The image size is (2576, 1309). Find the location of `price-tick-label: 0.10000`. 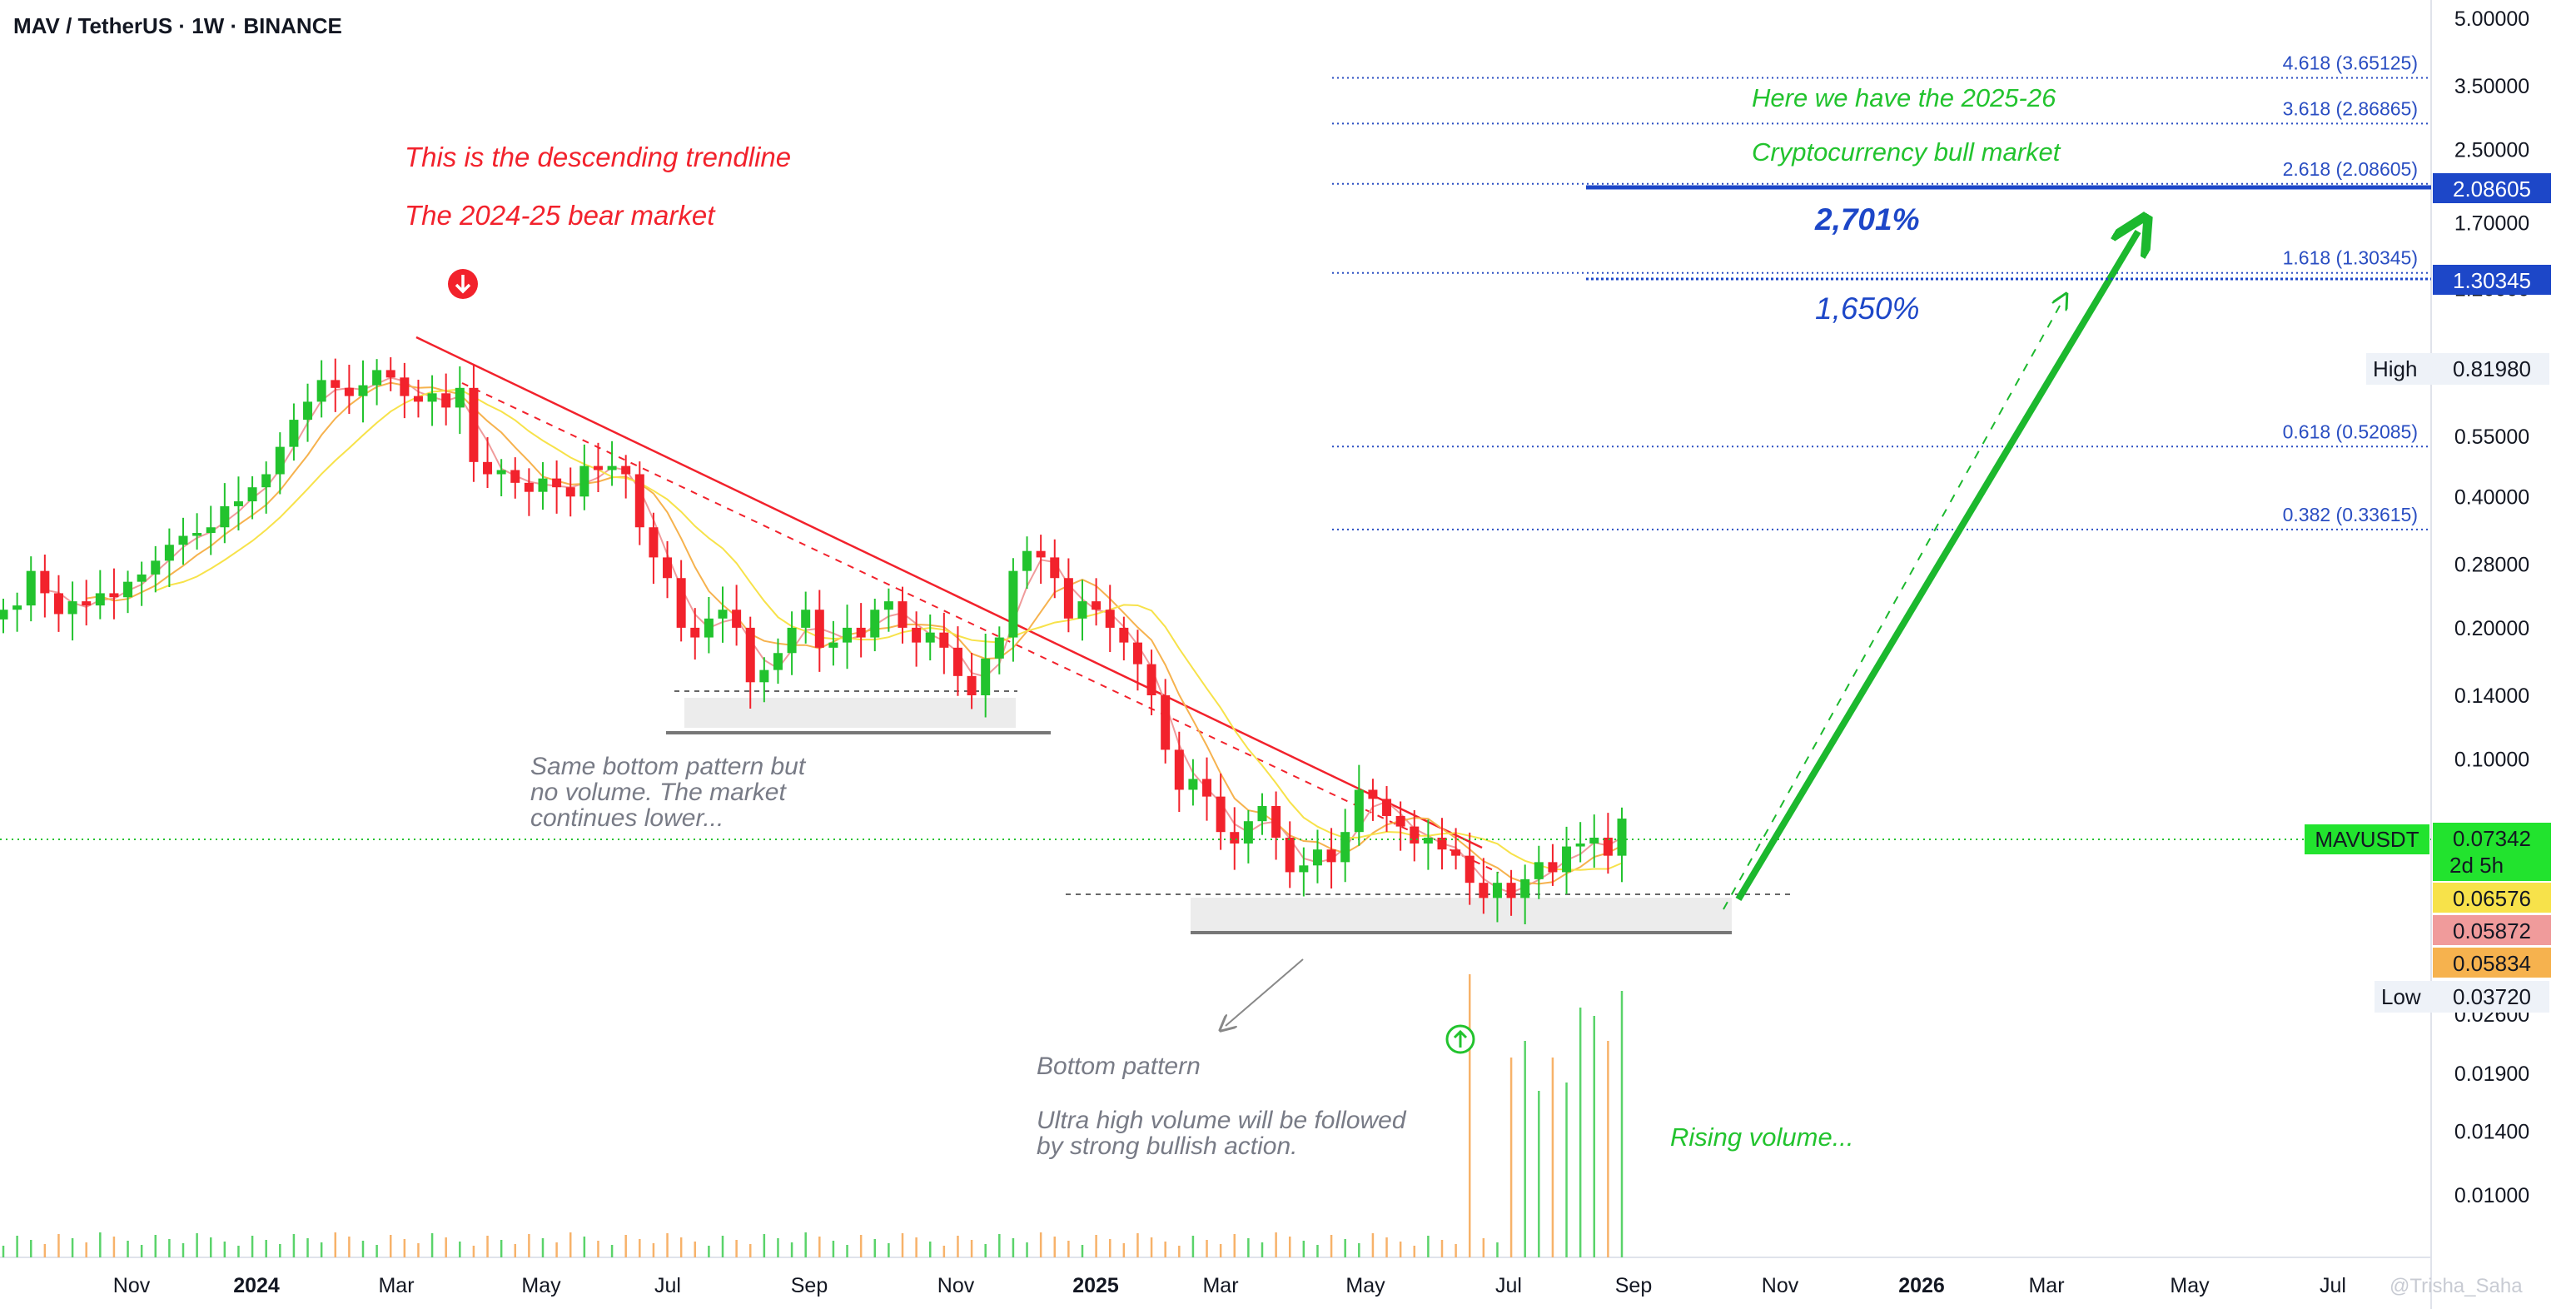

price-tick-label: 0.10000 is located at coordinates (2491, 760).